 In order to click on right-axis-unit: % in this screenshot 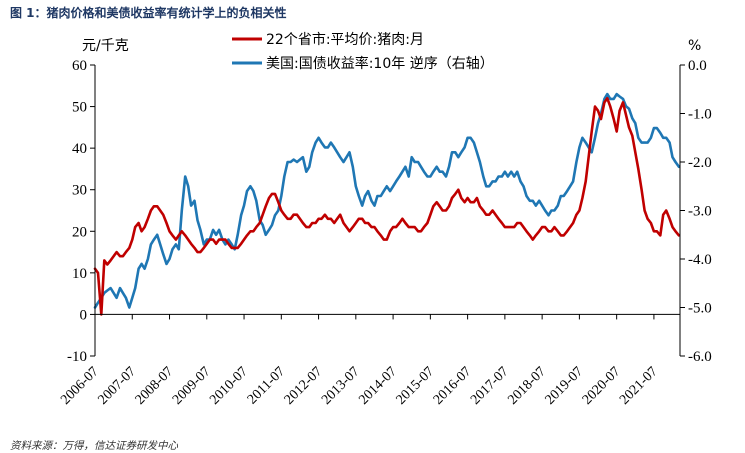, I will do `click(694, 46)`.